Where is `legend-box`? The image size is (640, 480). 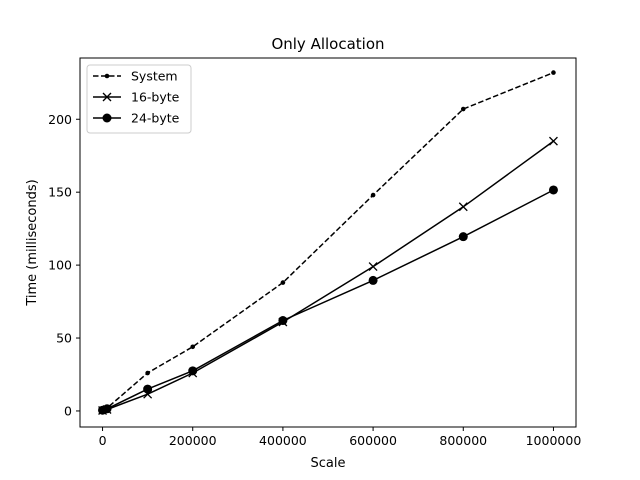 legend-box is located at coordinates (139, 99).